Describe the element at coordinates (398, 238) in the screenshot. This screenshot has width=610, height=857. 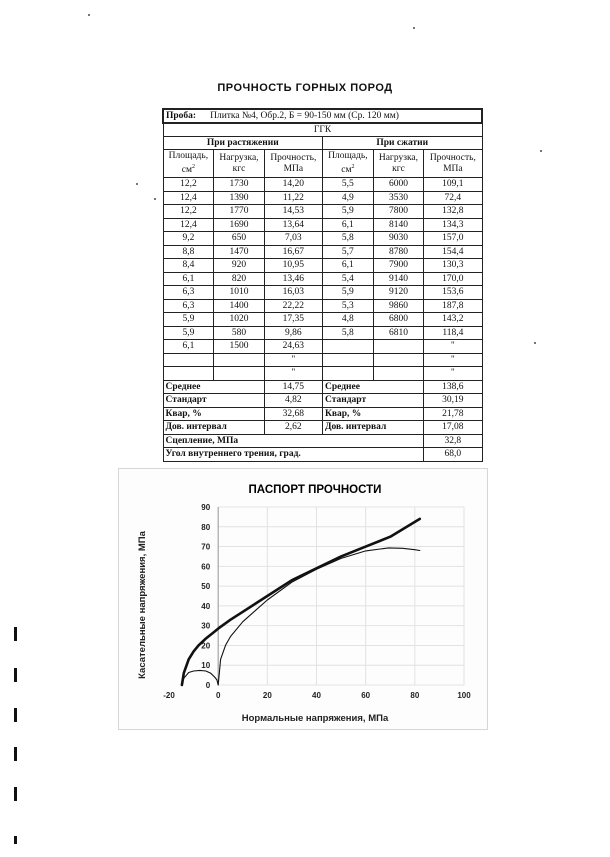
I see `load-cell: 9030` at that location.